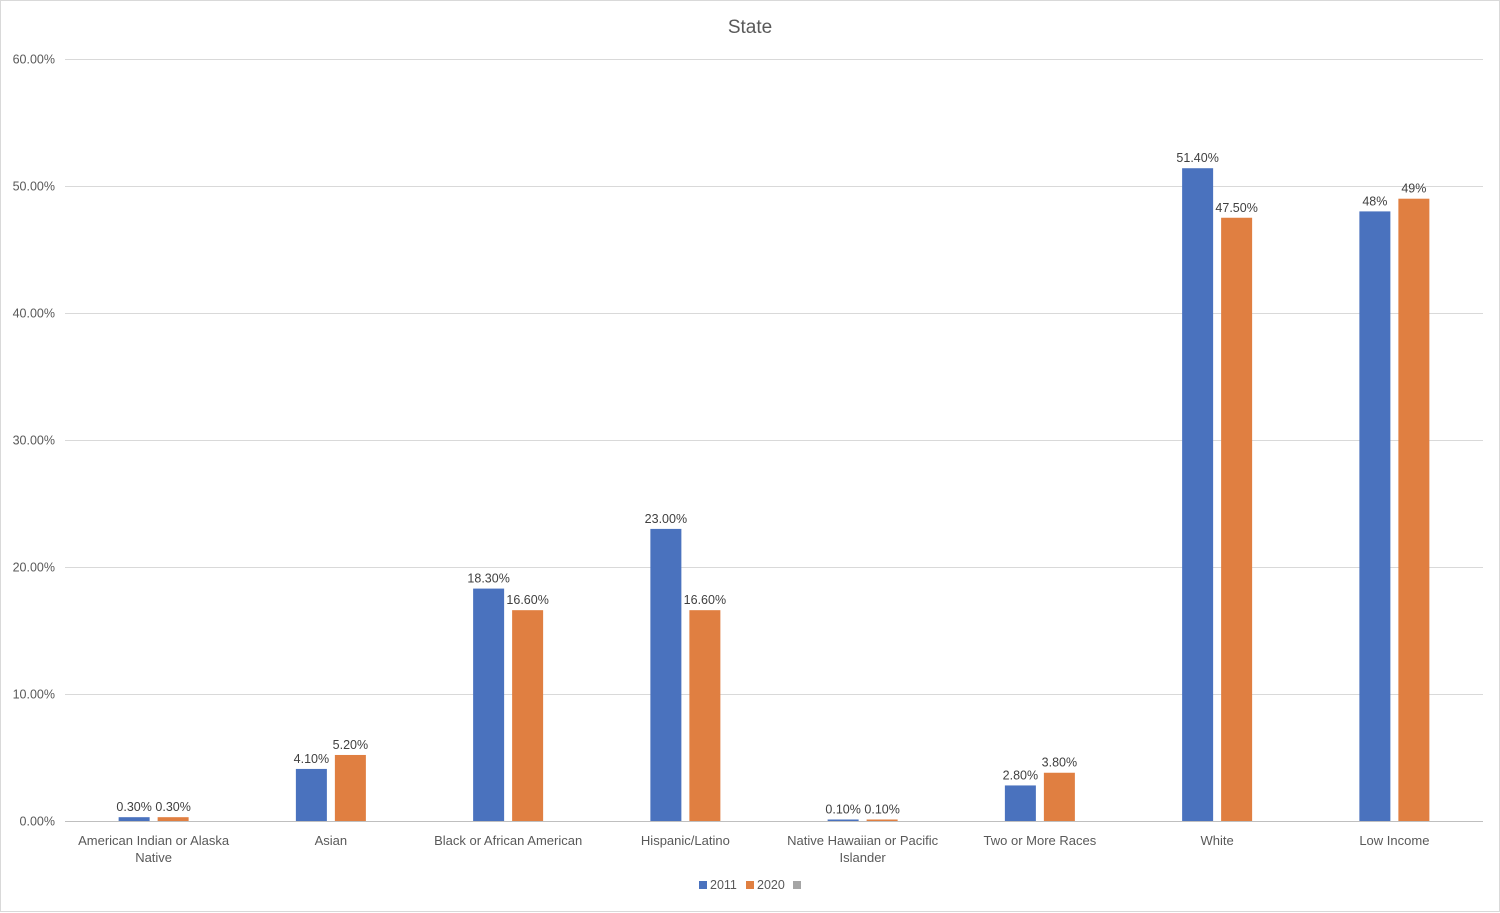 The width and height of the screenshot is (1500, 913). I want to click on category-label: American Indian or Alaska Native, so click(154, 849).